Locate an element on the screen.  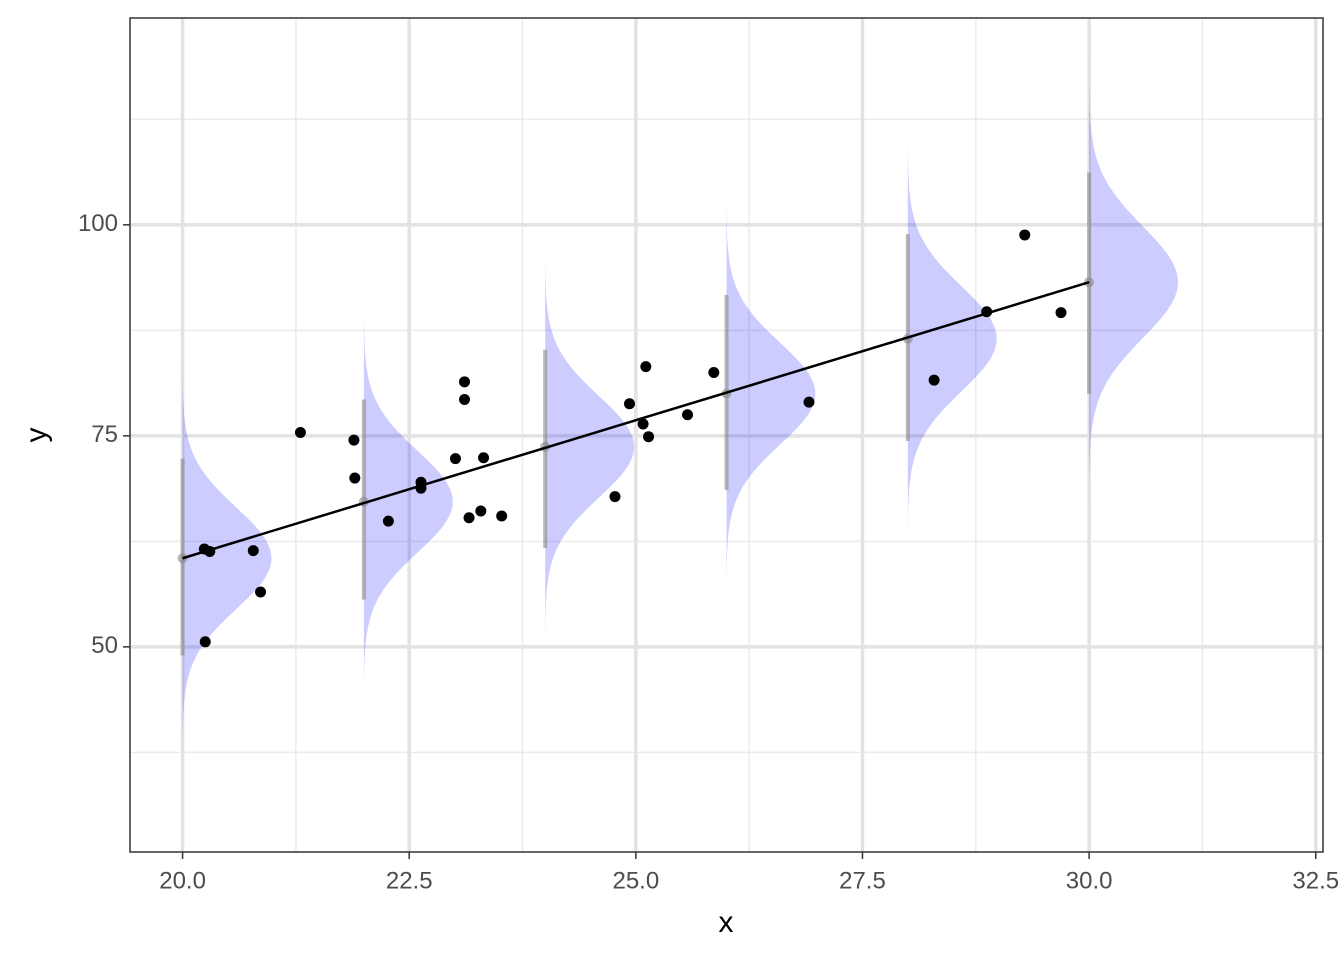
y-tick-label: 100 is located at coordinates (98, 223).